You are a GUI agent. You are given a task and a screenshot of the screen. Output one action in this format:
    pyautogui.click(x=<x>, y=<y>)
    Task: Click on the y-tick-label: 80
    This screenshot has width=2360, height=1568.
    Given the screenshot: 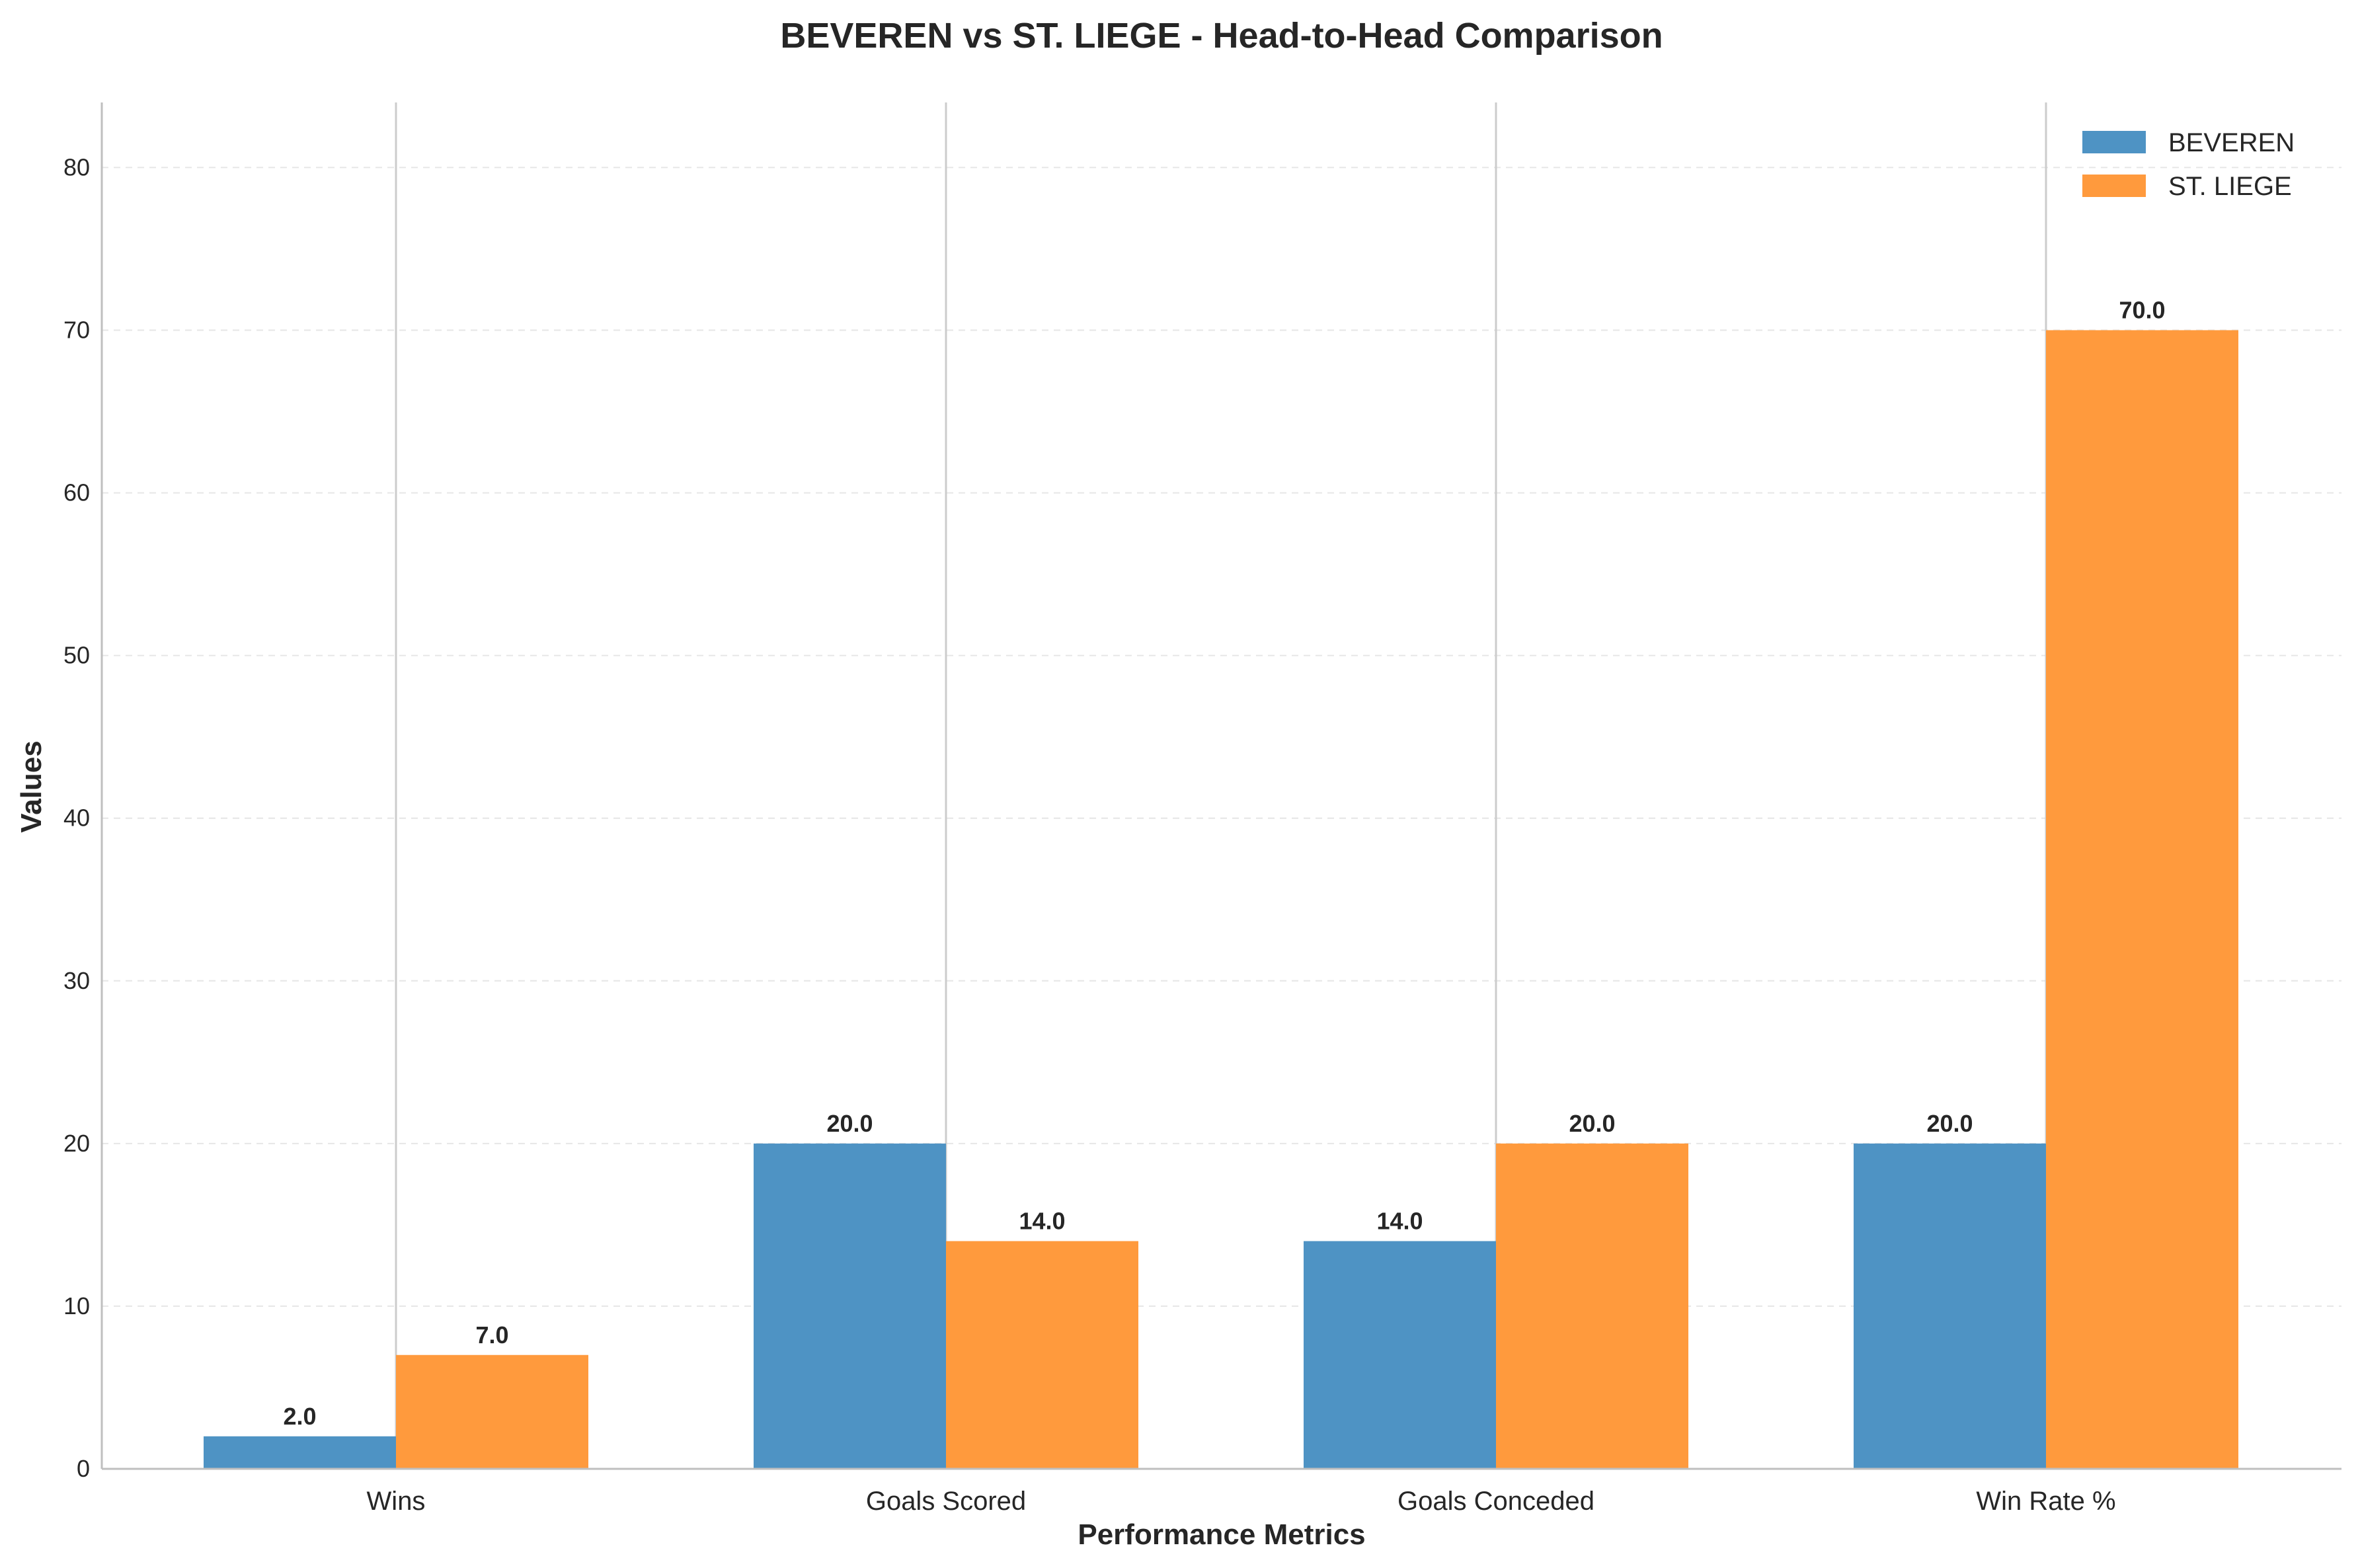 What is the action you would take?
    pyautogui.click(x=76, y=166)
    